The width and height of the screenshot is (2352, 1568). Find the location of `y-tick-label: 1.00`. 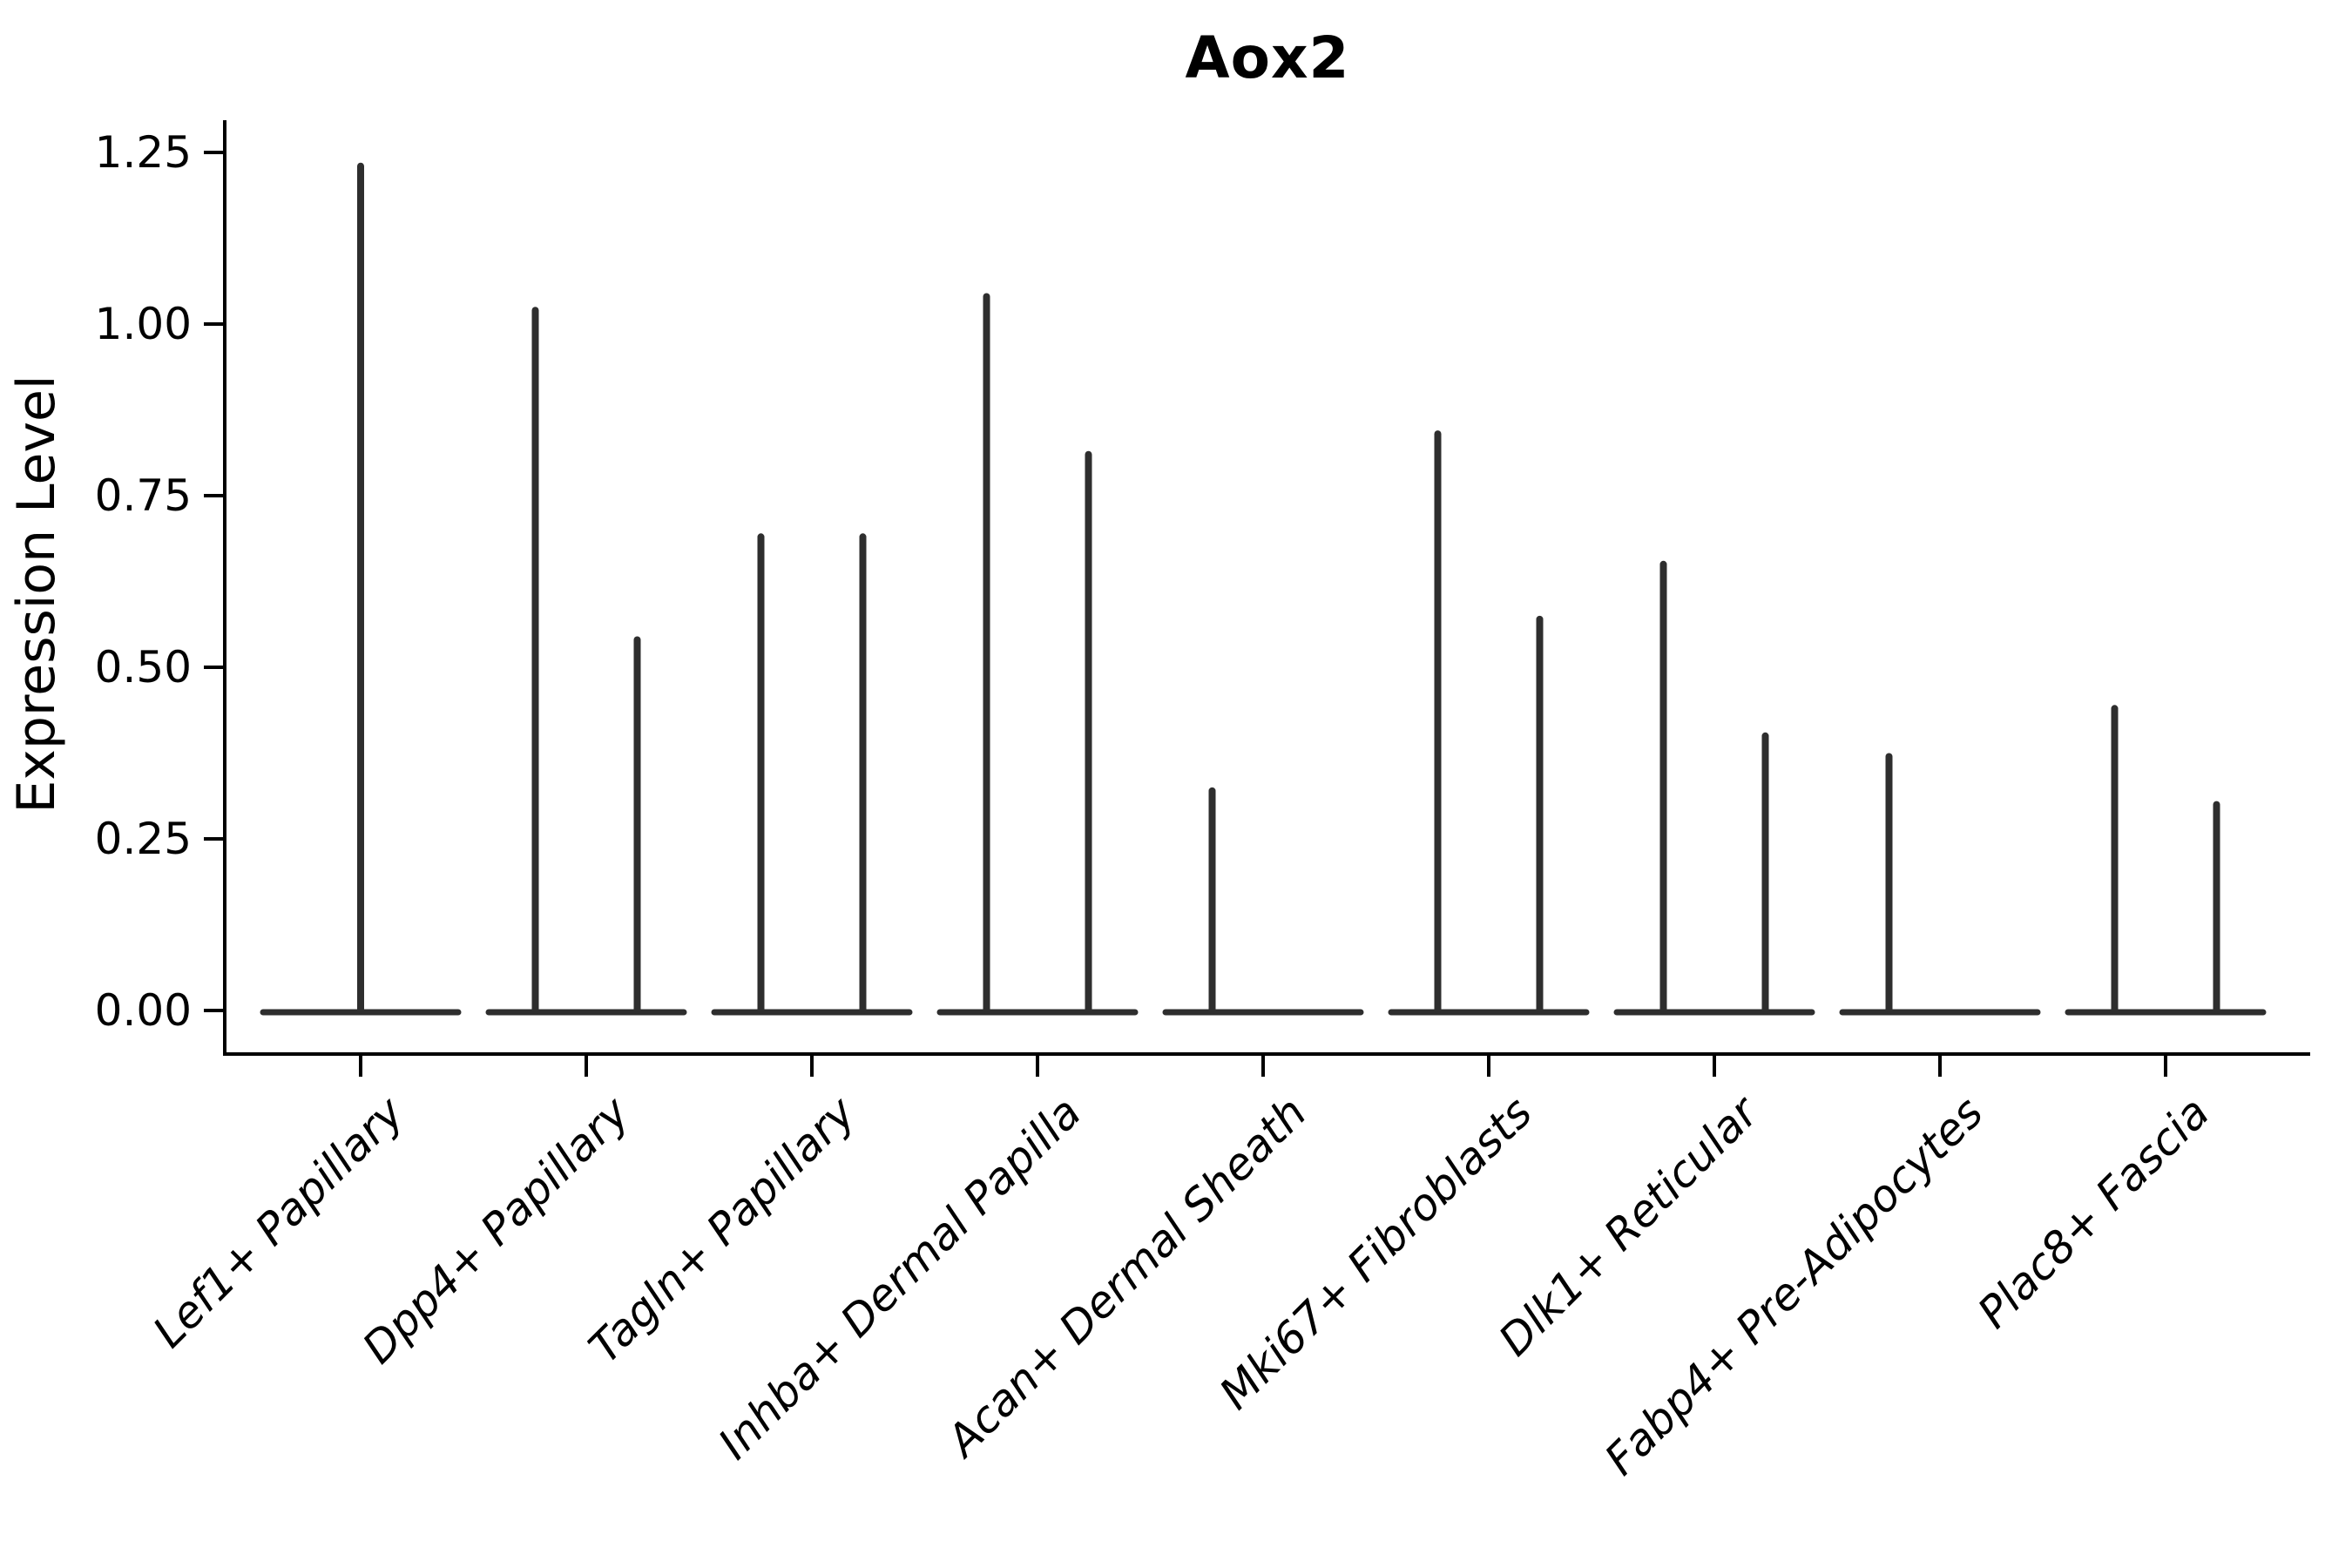

y-tick-label: 1.00 is located at coordinates (143, 324).